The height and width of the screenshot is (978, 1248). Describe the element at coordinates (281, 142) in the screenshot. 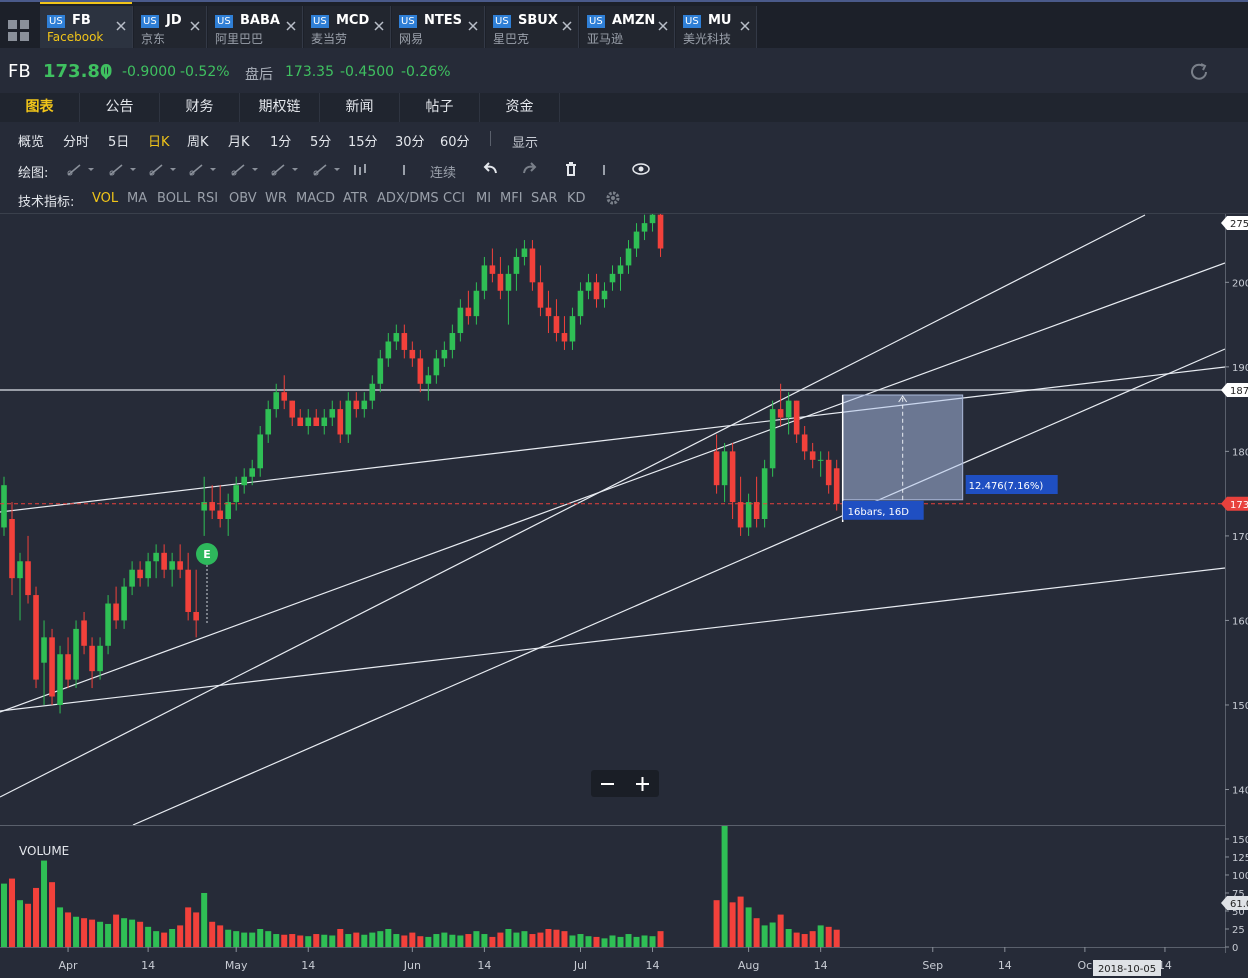

I see `period: 1分` at that location.